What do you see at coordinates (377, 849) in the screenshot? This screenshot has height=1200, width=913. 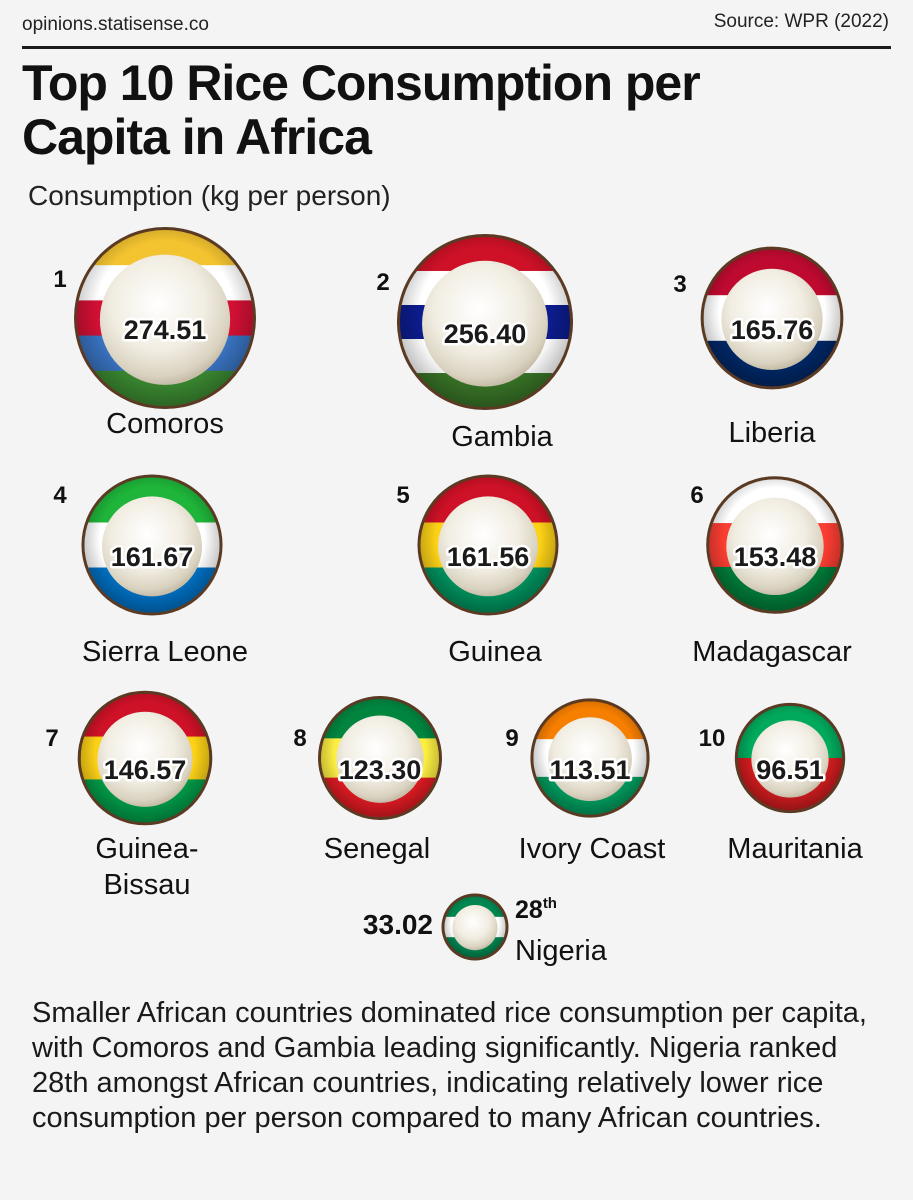 I see `country-label: Senegal` at bounding box center [377, 849].